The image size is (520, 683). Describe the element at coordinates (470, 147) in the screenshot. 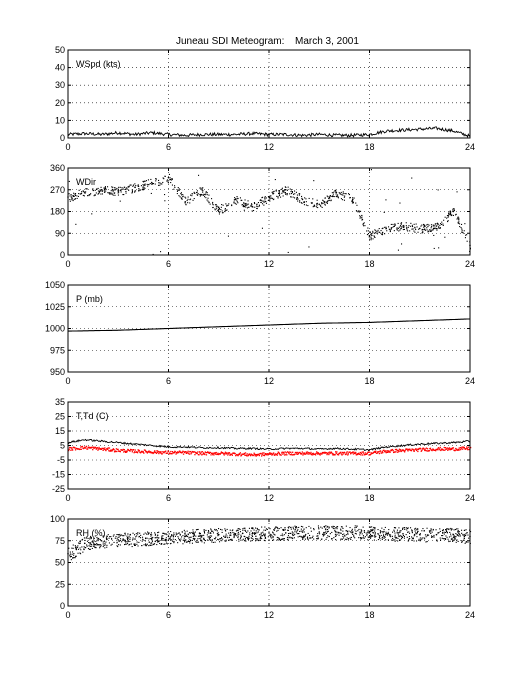

I see `x-tick-label: 24` at that location.